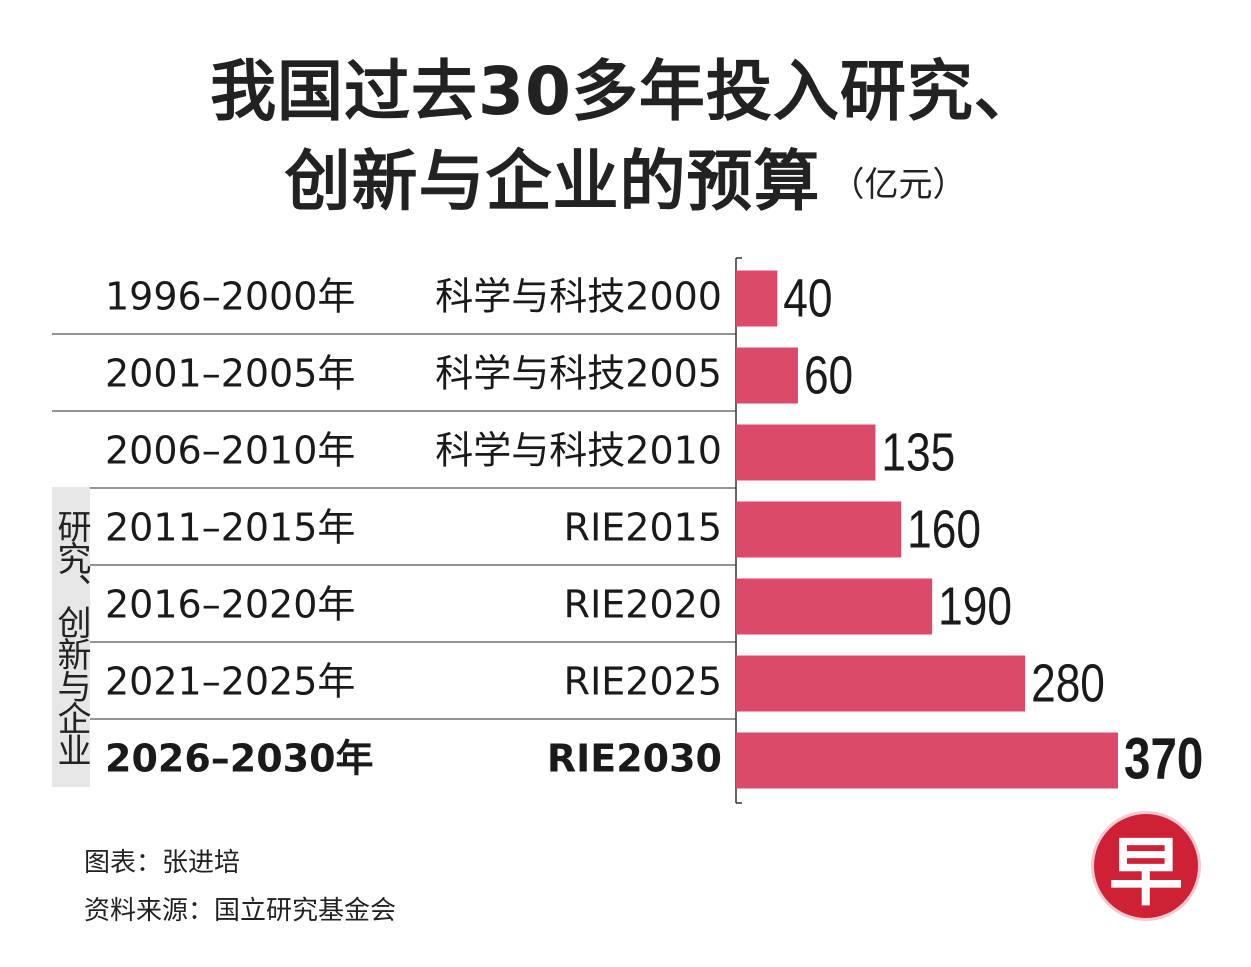 Image resolution: width=1251 pixels, height=967 pixels. I want to click on value-label: 370, so click(1163, 759).